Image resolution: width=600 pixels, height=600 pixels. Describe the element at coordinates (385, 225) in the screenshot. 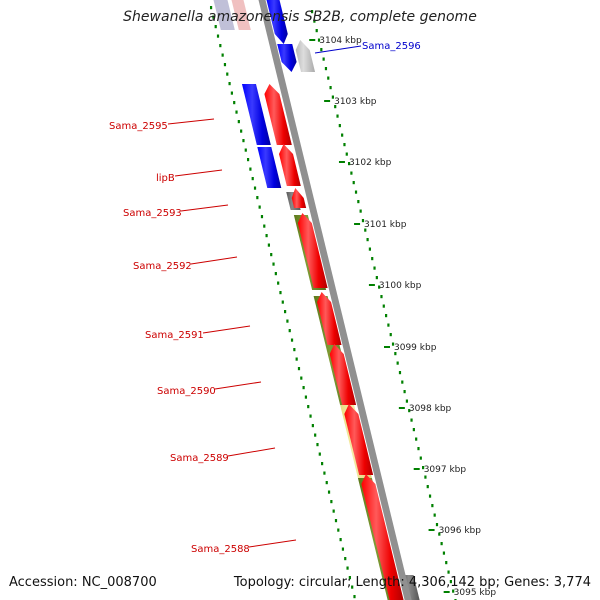

I see `ruler-tick-label: 3101 kbp` at that location.